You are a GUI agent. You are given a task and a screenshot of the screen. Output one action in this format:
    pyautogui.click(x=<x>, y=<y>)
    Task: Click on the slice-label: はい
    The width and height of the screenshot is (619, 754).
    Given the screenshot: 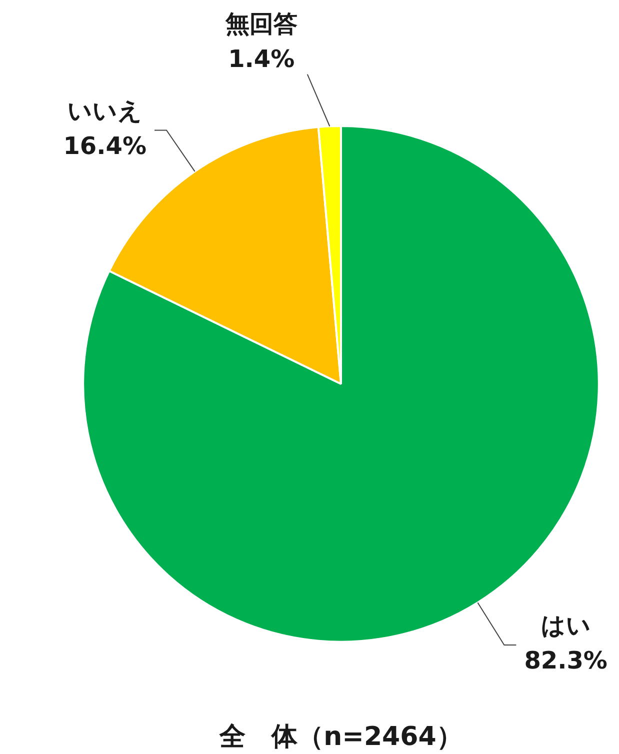 What is the action you would take?
    pyautogui.click(x=565, y=626)
    